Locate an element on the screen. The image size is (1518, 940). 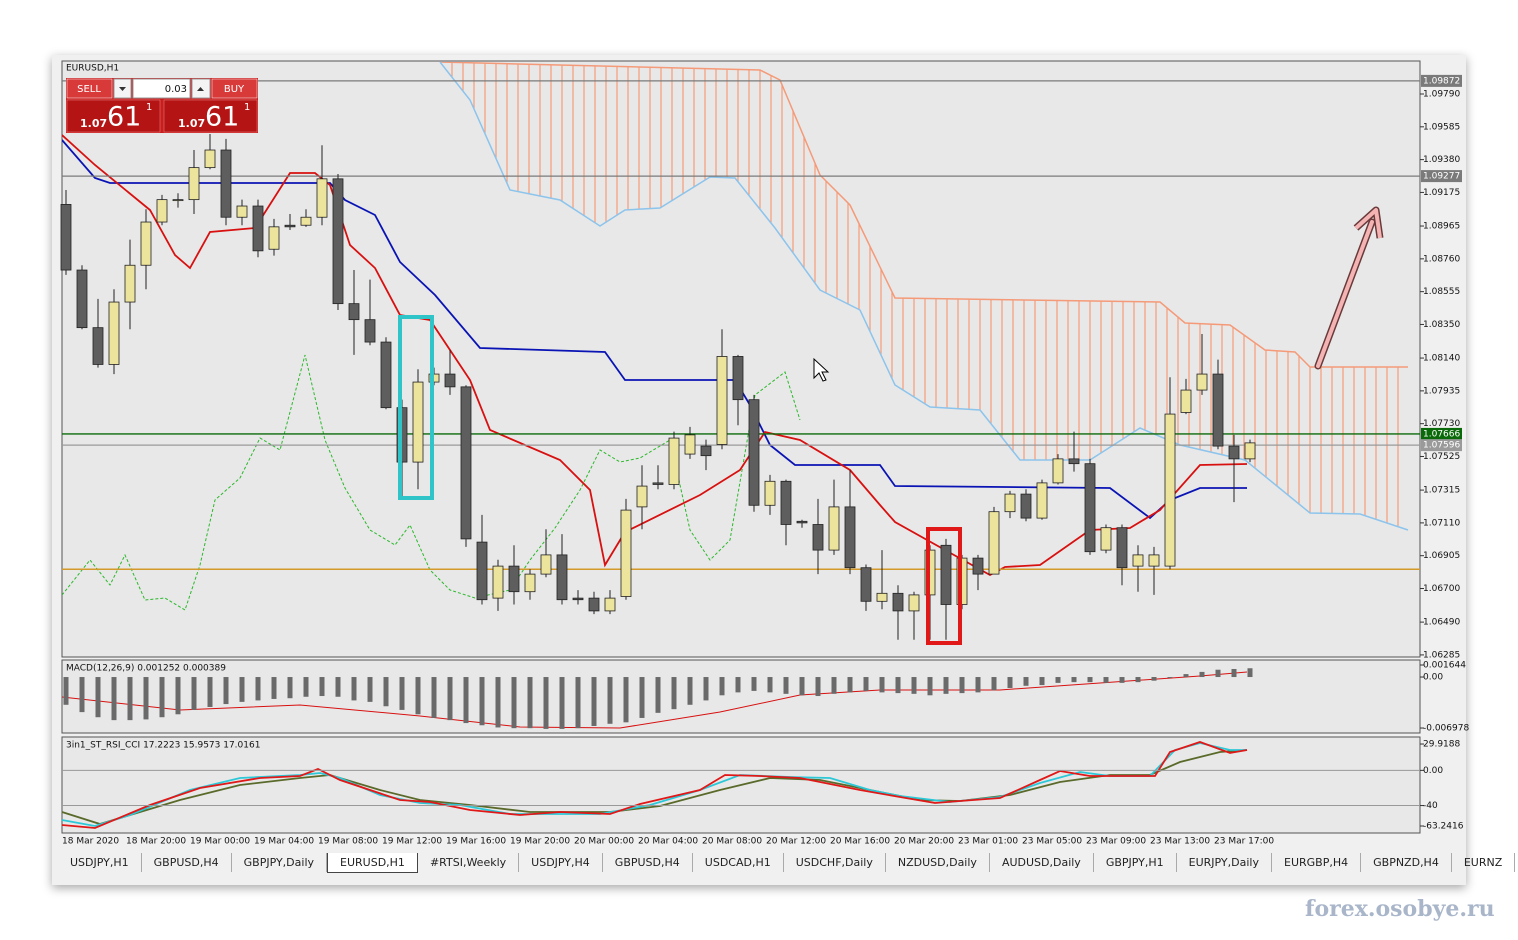
tab: NZDUSD,Daily is located at coordinates (938, 862).